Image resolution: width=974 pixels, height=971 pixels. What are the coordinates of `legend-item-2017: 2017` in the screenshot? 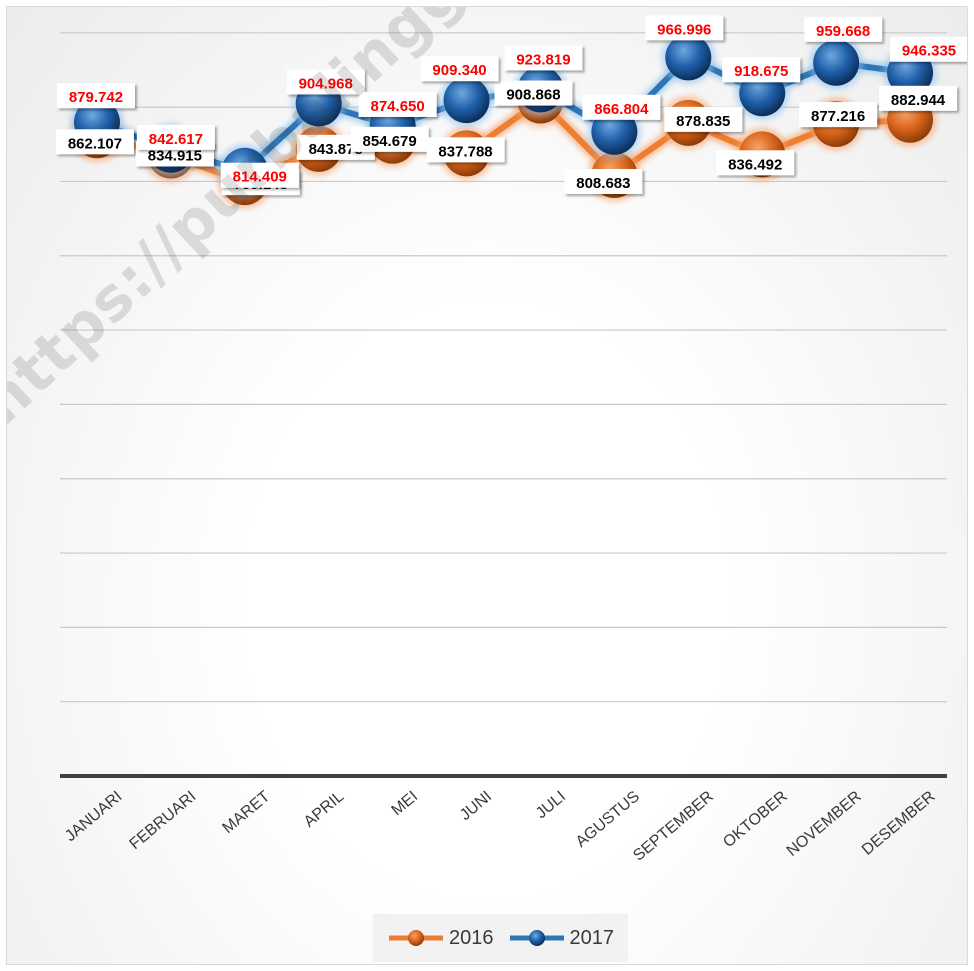 It's located at (561, 938).